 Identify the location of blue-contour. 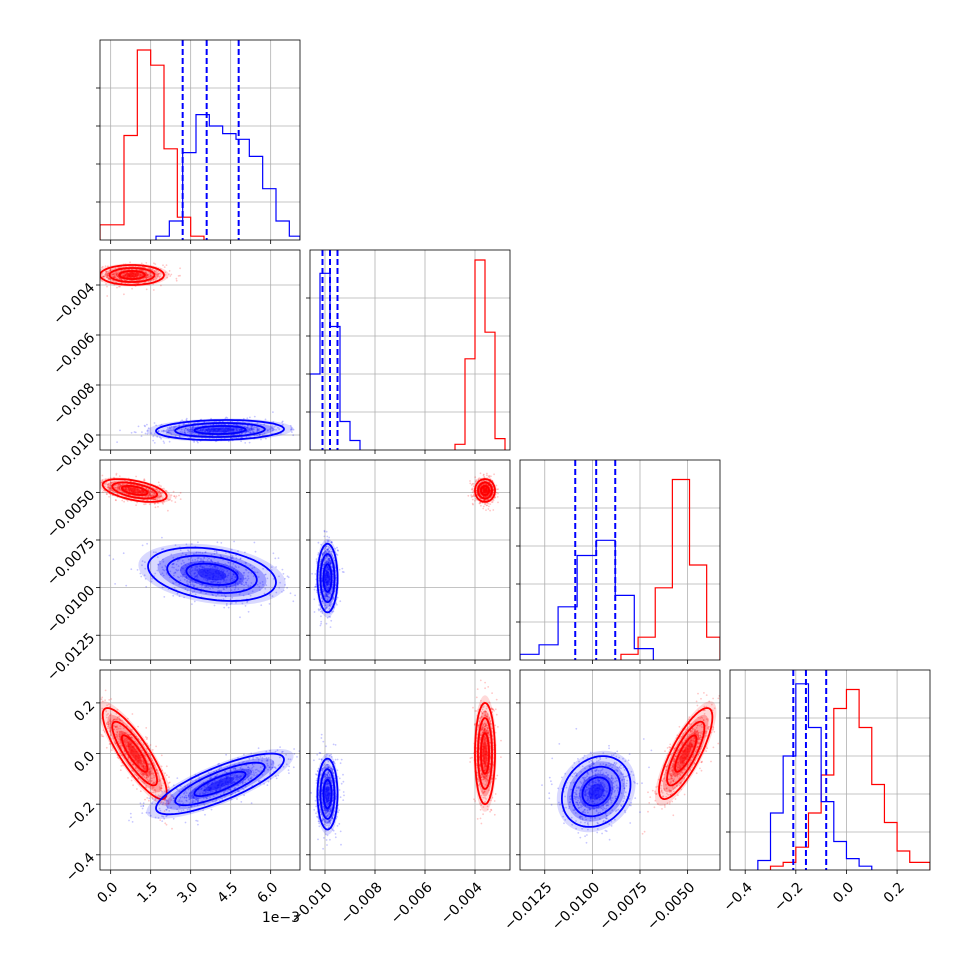
(220, 430).